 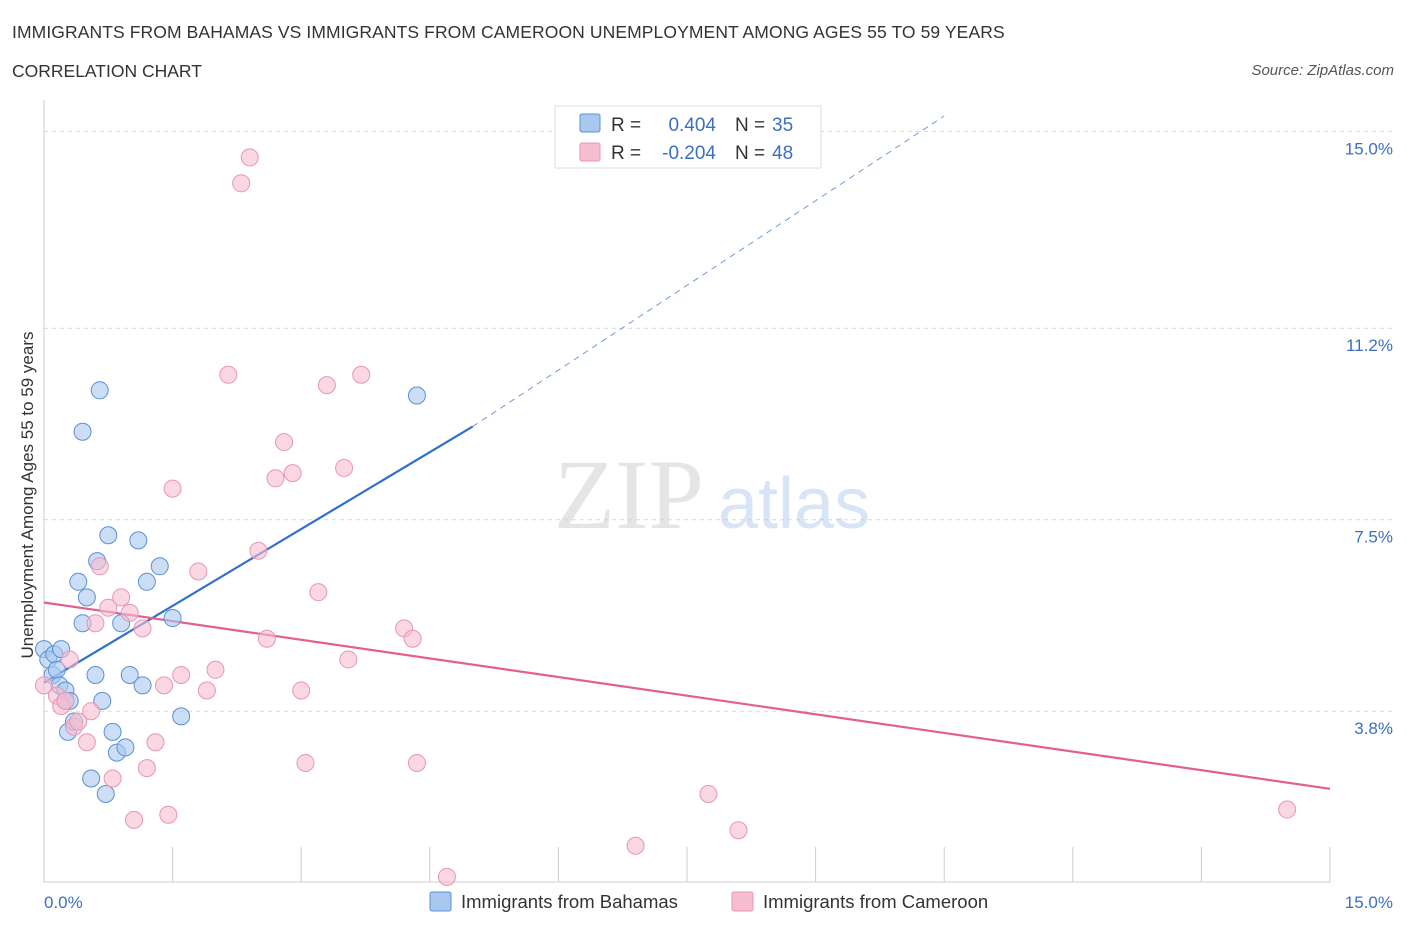 I want to click on y-tick-labels: 3.8% 7.5% 11.2% 15.0%, so click(x=1369, y=439).